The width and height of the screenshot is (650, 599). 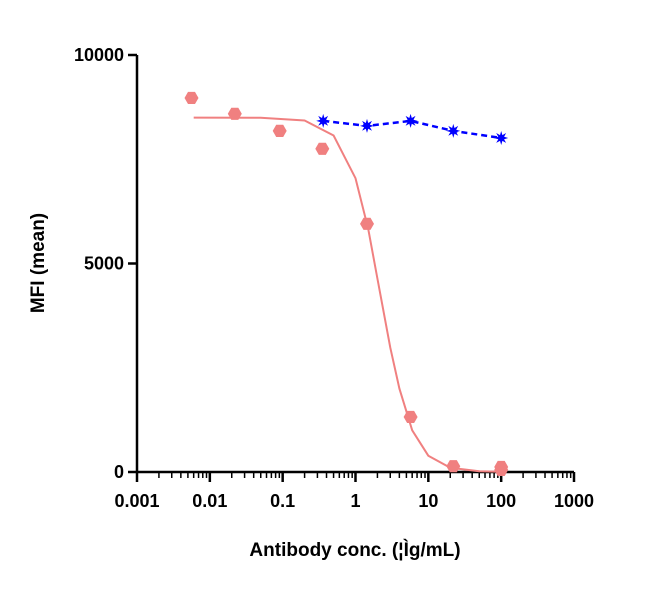 What do you see at coordinates (428, 501) in the screenshot?
I see `x-tick-label: 10` at bounding box center [428, 501].